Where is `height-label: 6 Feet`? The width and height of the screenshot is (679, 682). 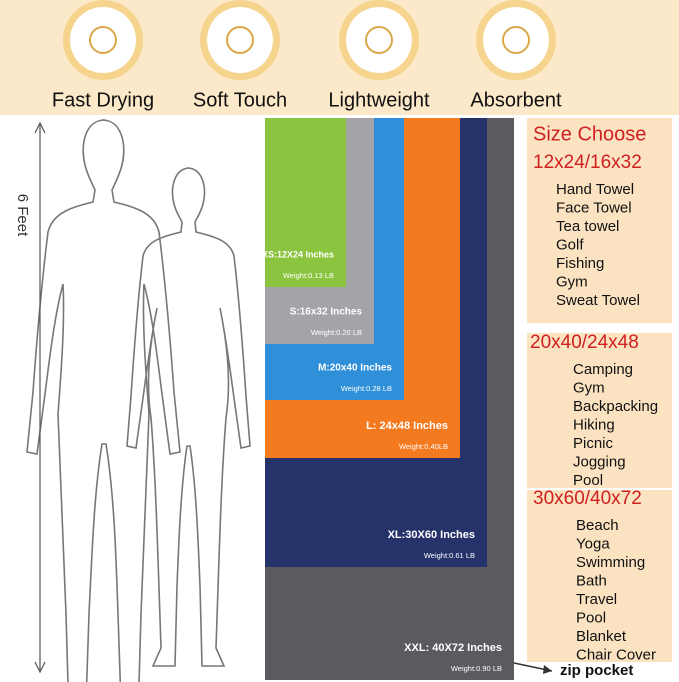
height-label: 6 Feet is located at coordinates (22, 215).